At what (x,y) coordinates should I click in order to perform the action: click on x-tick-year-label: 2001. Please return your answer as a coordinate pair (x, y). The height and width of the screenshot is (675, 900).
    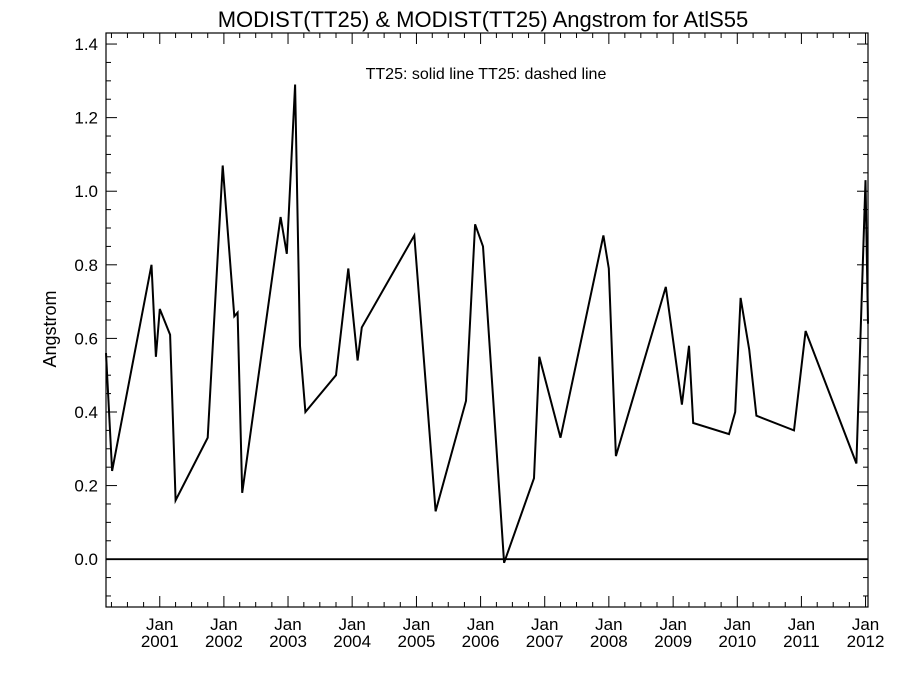
    Looking at the image, I should click on (160, 641).